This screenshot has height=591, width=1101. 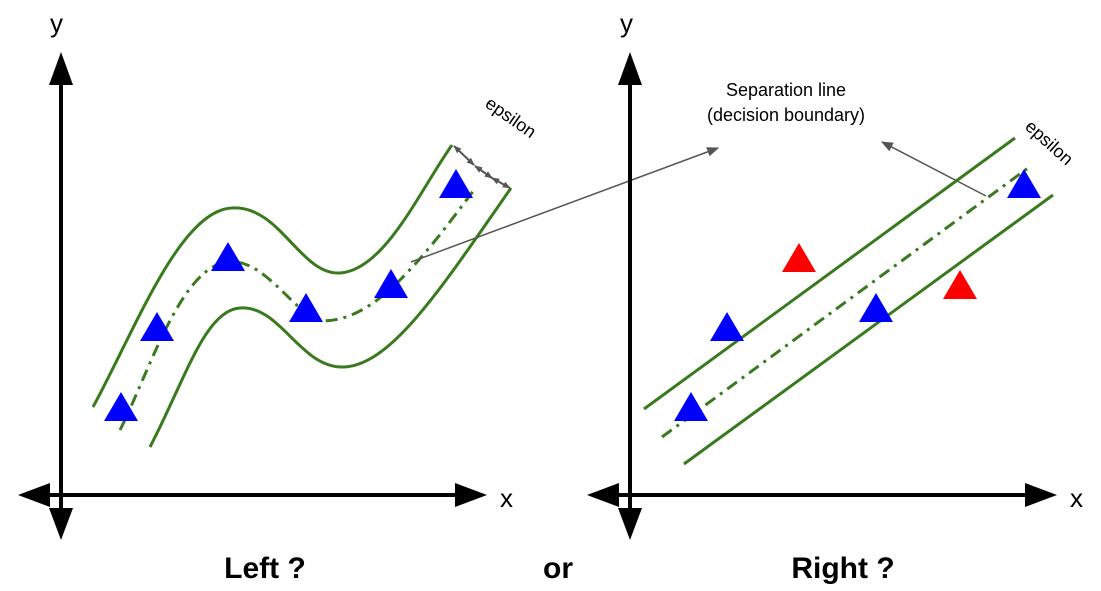 What do you see at coordinates (511, 117) in the screenshot?
I see `left-epsilon-label: epsilon` at bounding box center [511, 117].